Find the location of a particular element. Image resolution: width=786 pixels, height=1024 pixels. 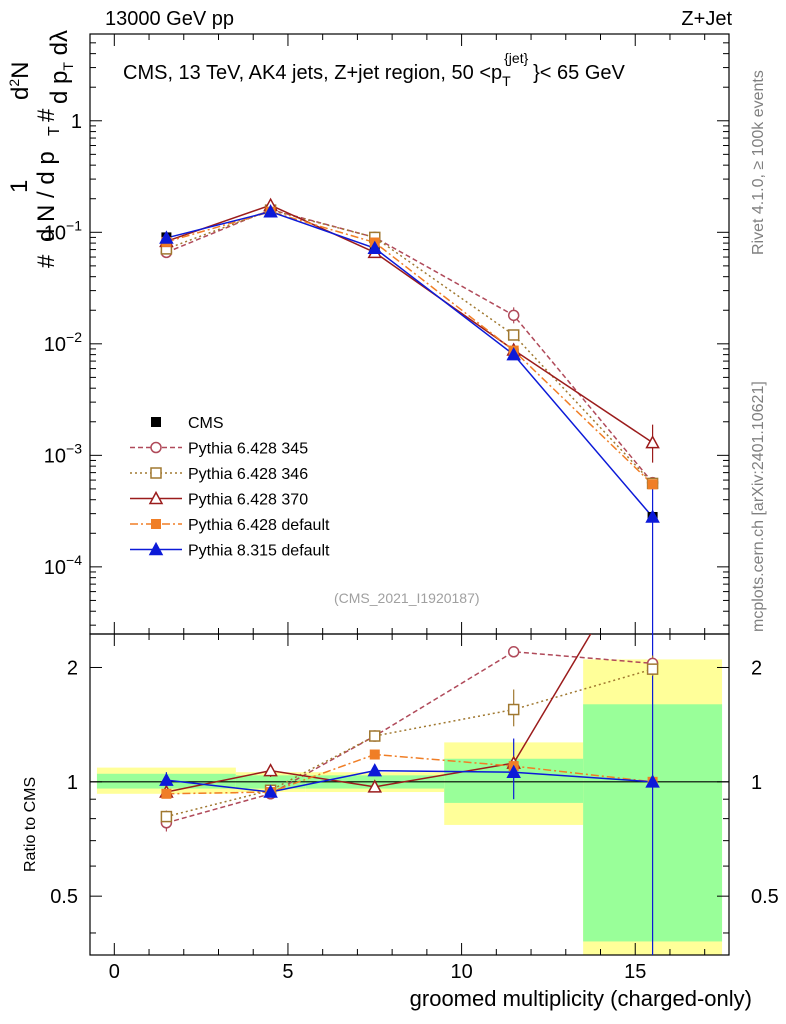

ylabel-den-sub: T is located at coordinates (54, 131).